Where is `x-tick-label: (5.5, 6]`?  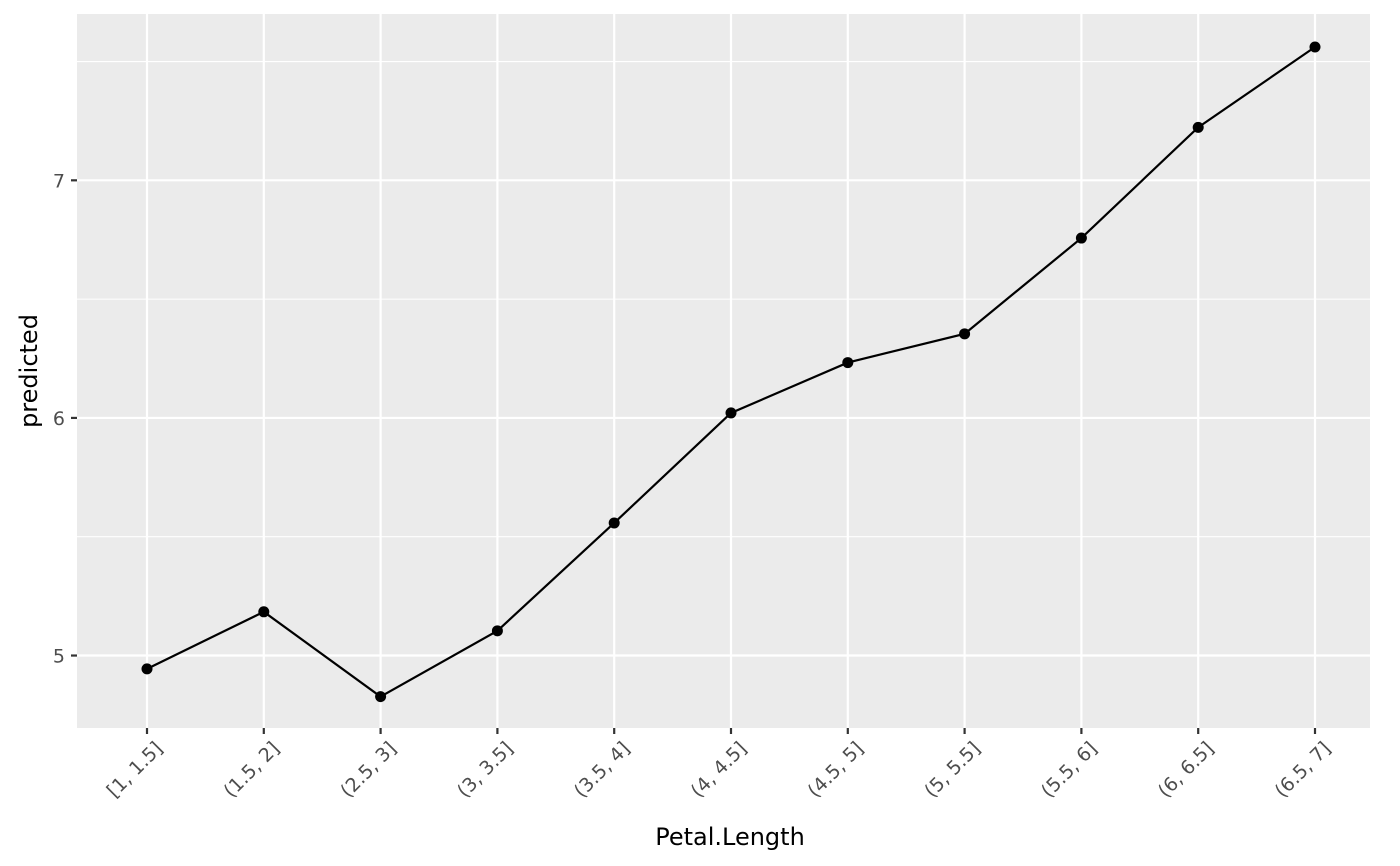
x-tick-label: (5.5, 6] is located at coordinates (1069, 770).